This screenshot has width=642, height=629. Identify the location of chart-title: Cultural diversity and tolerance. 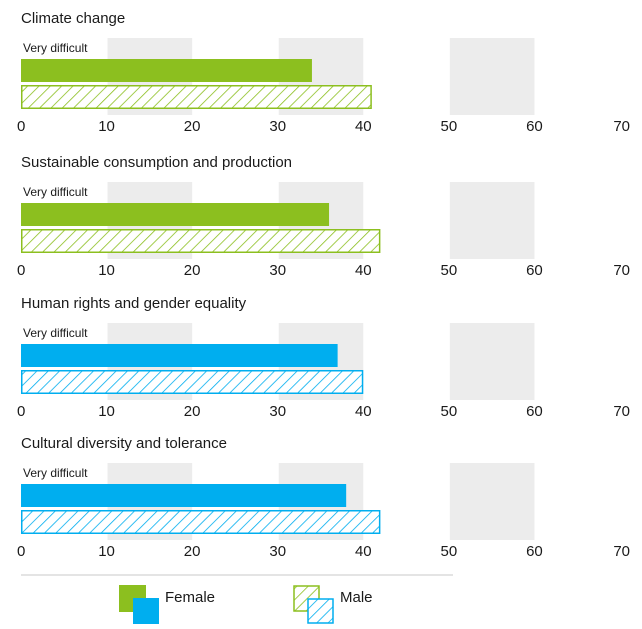
(124, 443).